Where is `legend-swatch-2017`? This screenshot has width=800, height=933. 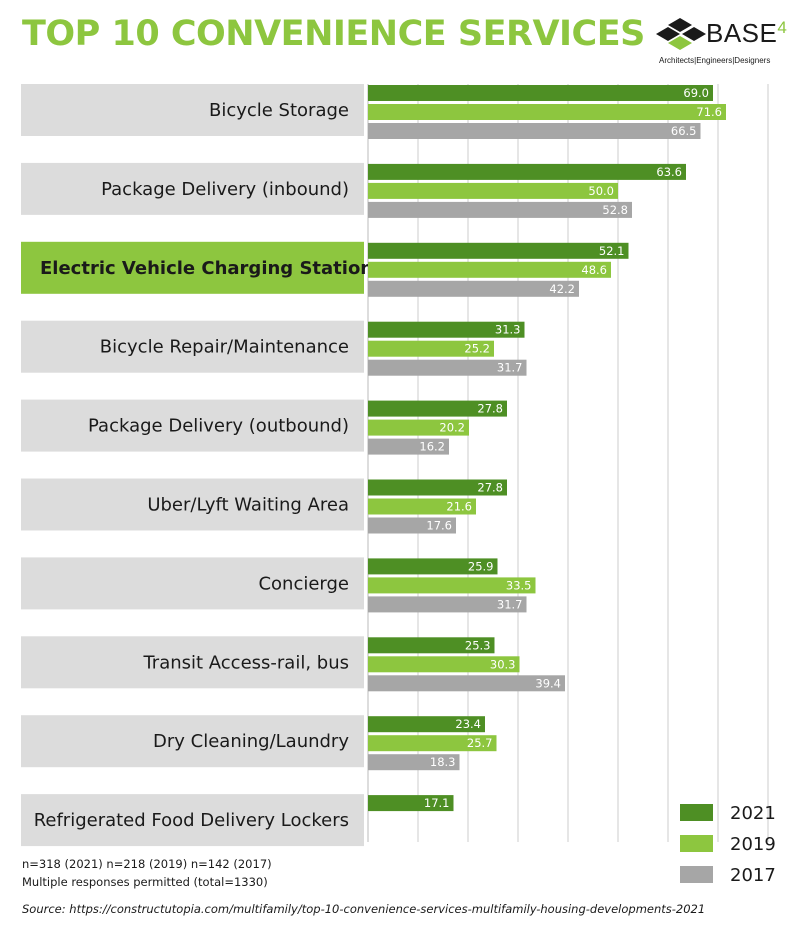 legend-swatch-2017 is located at coordinates (696, 874).